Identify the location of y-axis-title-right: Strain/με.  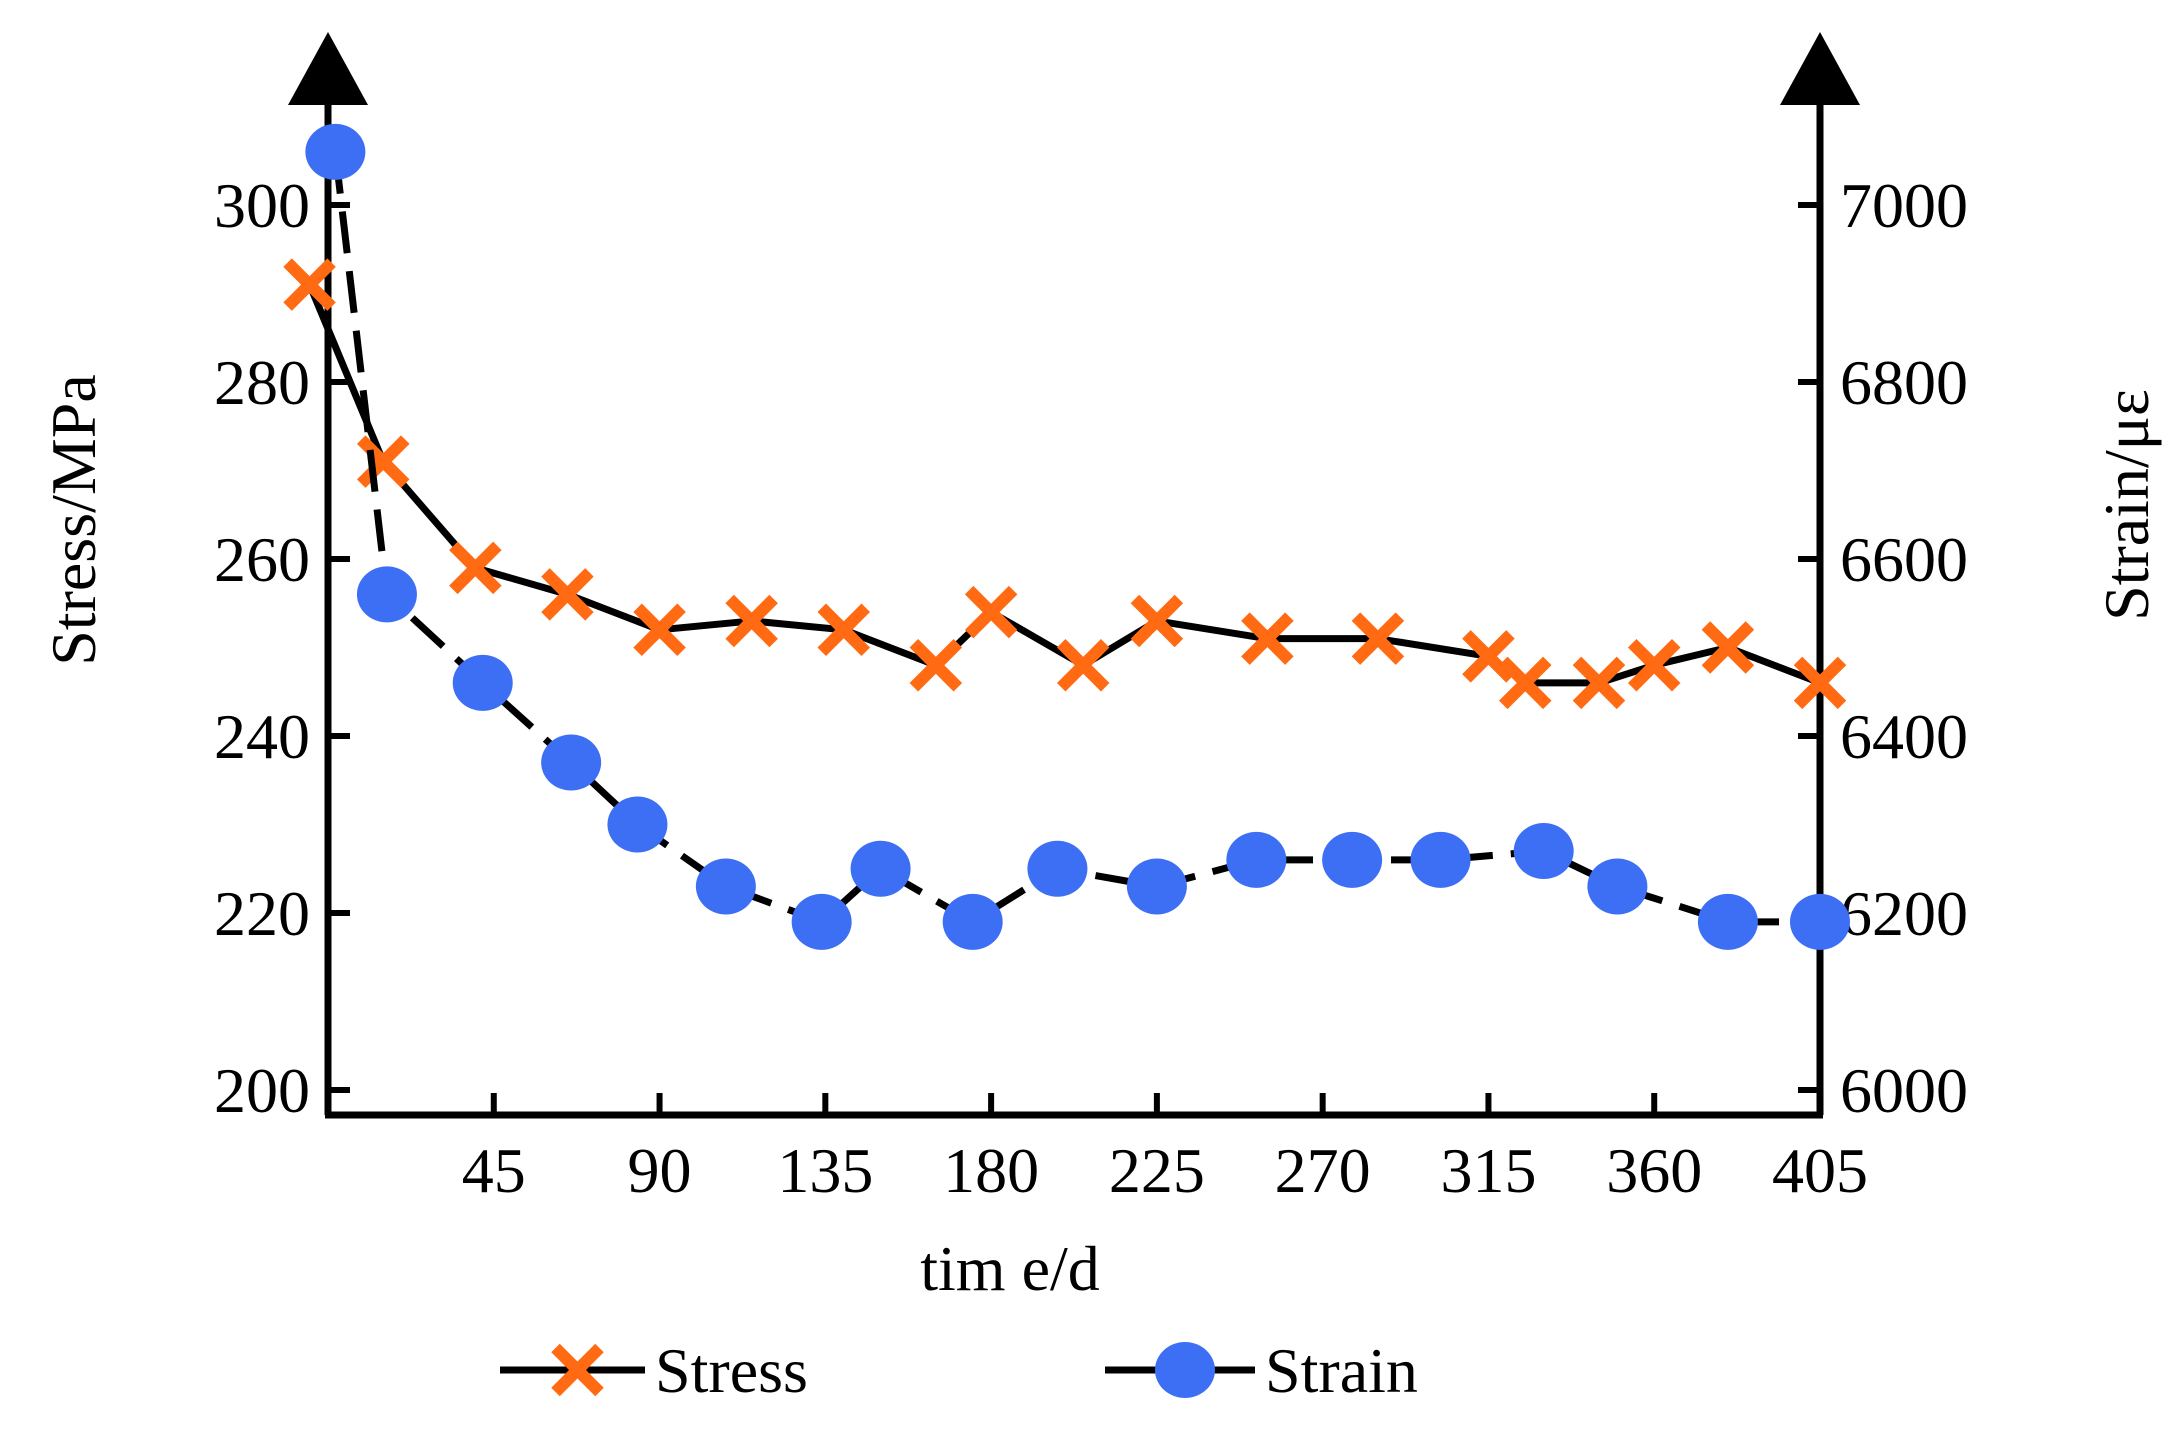
(2126, 505).